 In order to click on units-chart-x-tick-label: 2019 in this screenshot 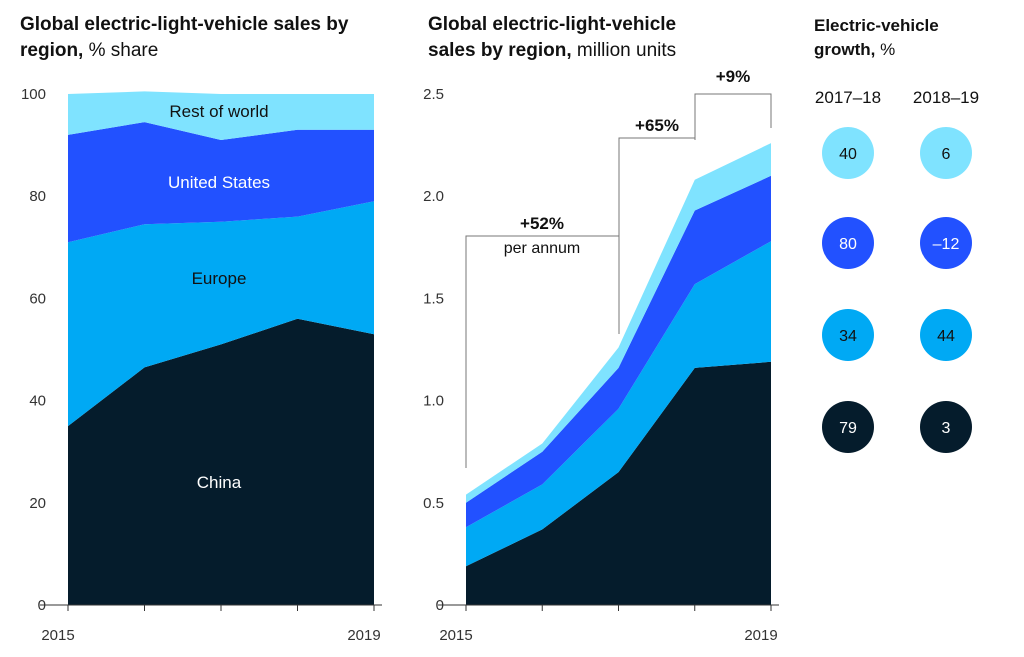, I will do `click(760, 635)`.